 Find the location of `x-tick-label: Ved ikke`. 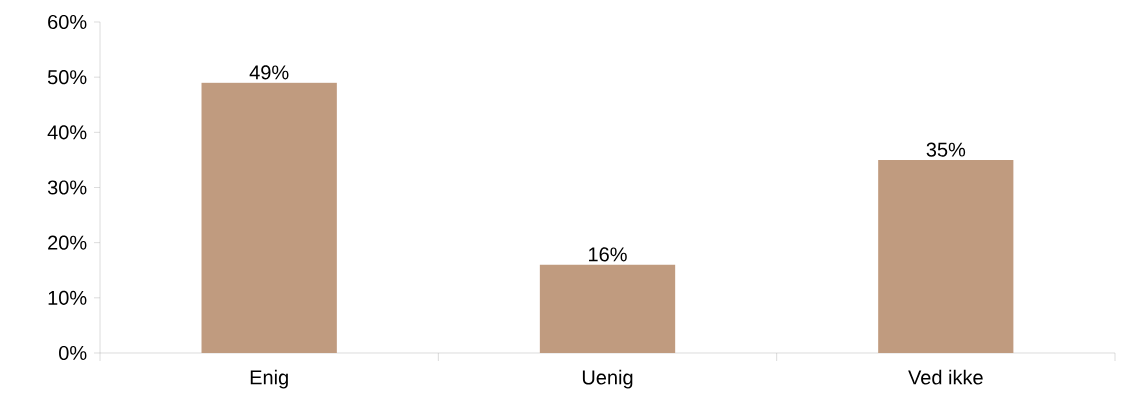

x-tick-label: Ved ikke is located at coordinates (945, 377).